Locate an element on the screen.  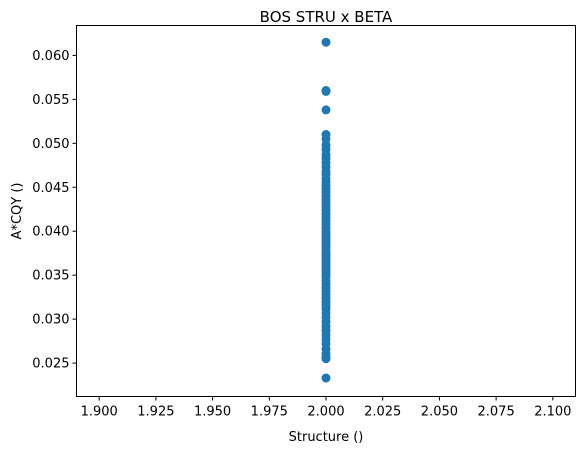
x-tick-label: 2.100 is located at coordinates (552, 412).